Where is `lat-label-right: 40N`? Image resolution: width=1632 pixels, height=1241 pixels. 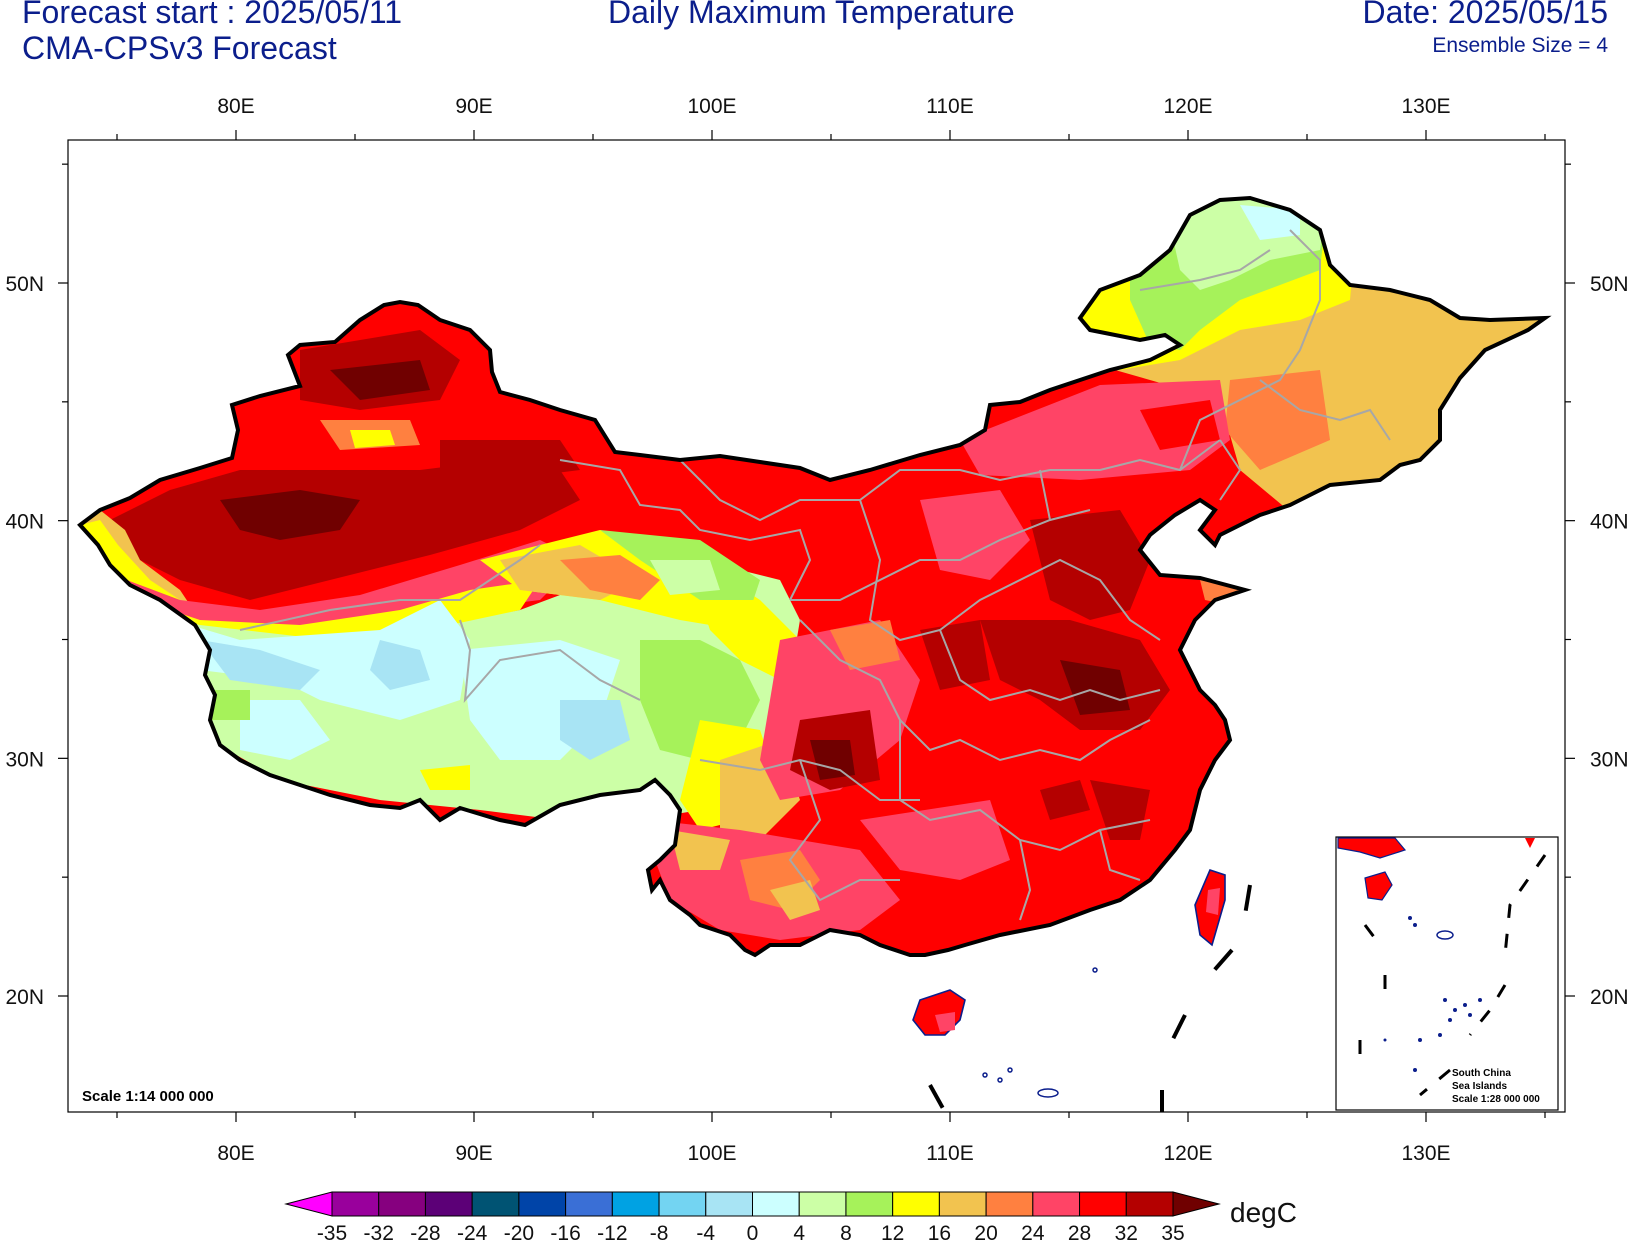
lat-label-right: 40N is located at coordinates (1609, 522).